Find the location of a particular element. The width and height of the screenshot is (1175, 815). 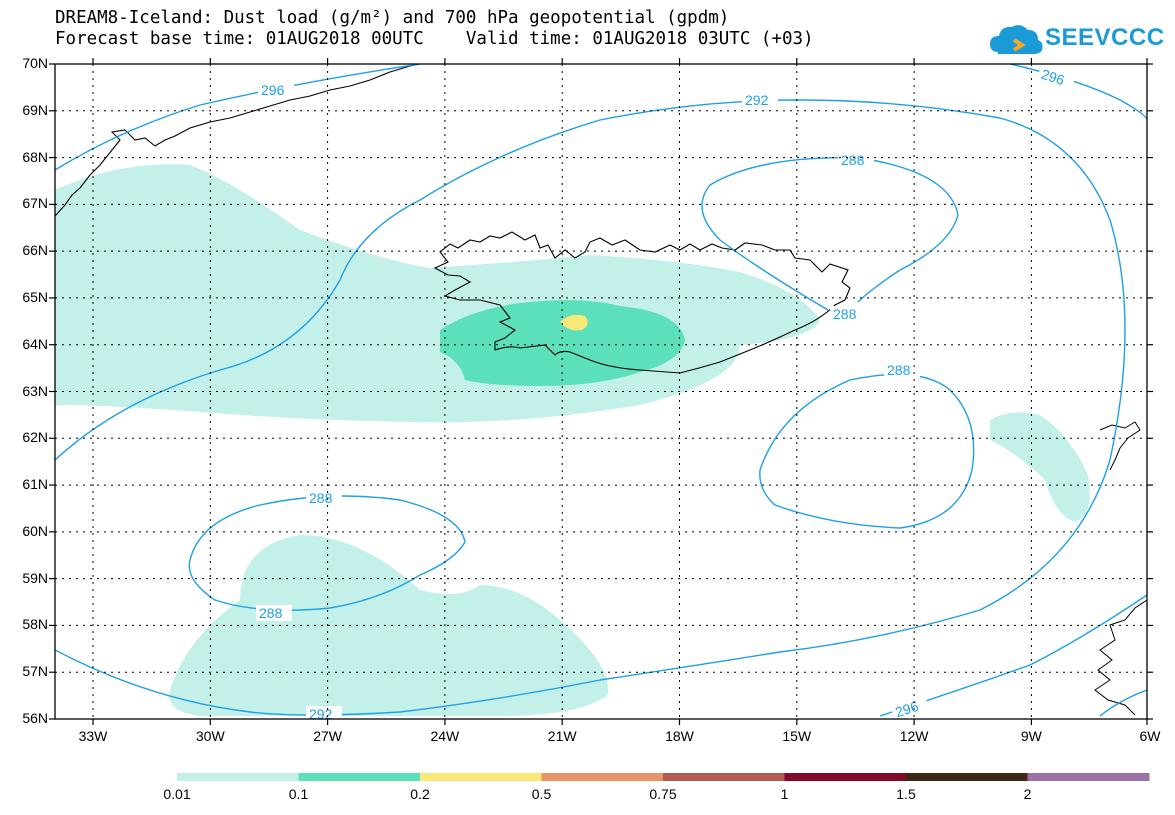

colorbar-tick-label: 2 is located at coordinates (1027, 794).